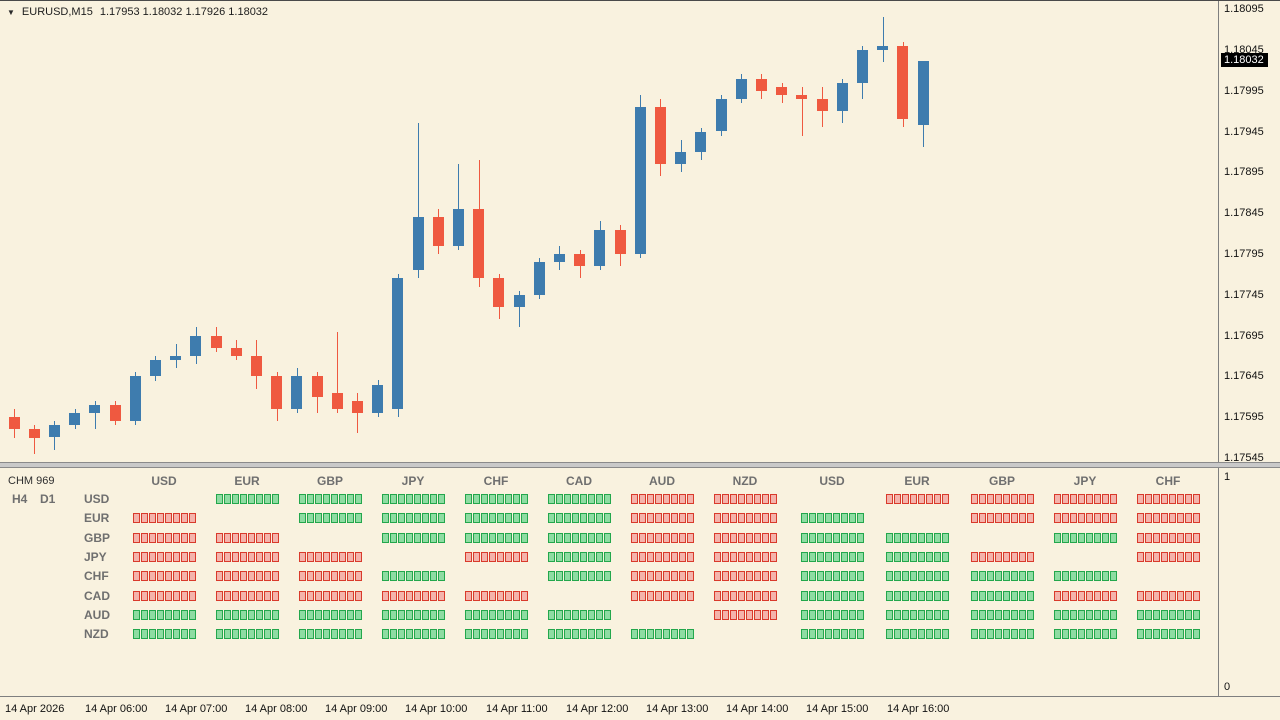 Image resolution: width=1280 pixels, height=720 pixels. Describe the element at coordinates (496, 481) in the screenshot. I see `heatmap-col-header: CHF` at that location.